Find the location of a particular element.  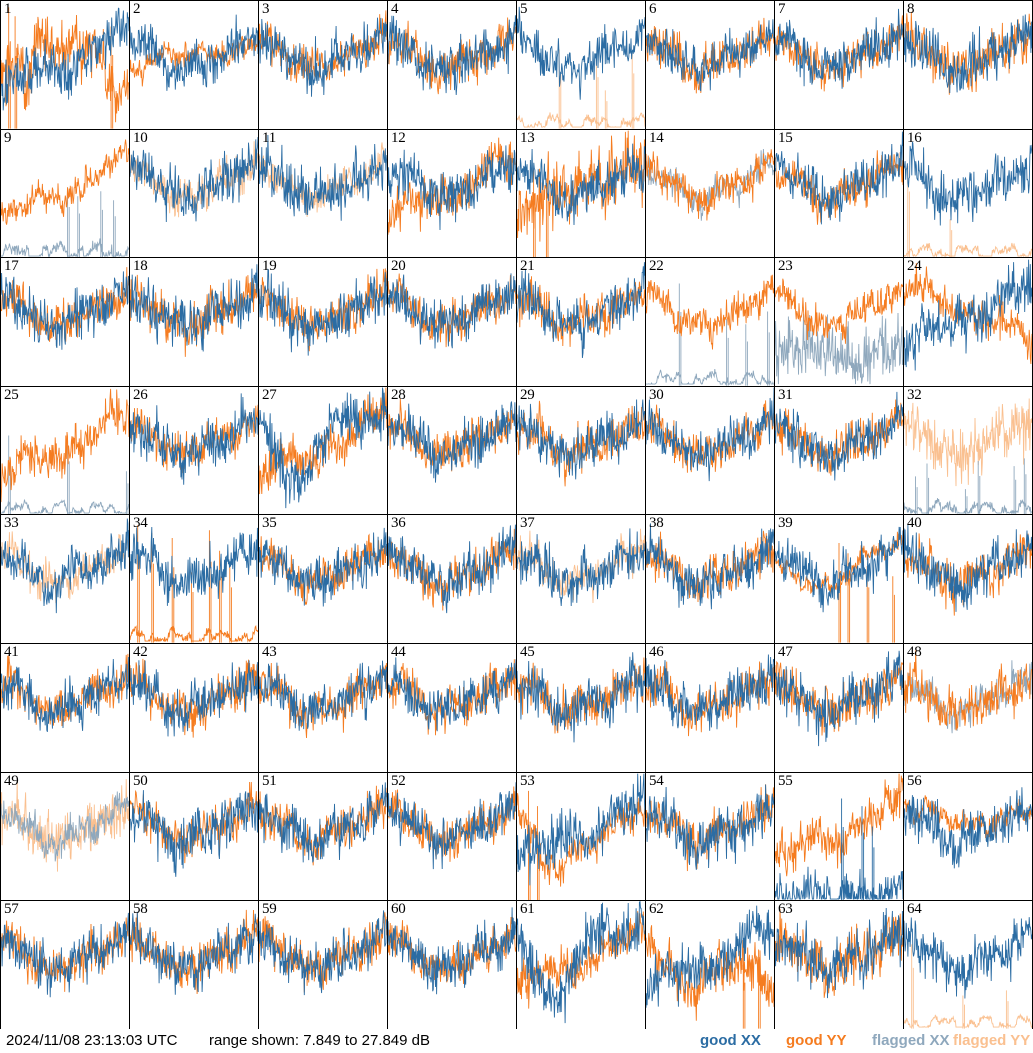

antenna-panel: 30 is located at coordinates (710, 451).